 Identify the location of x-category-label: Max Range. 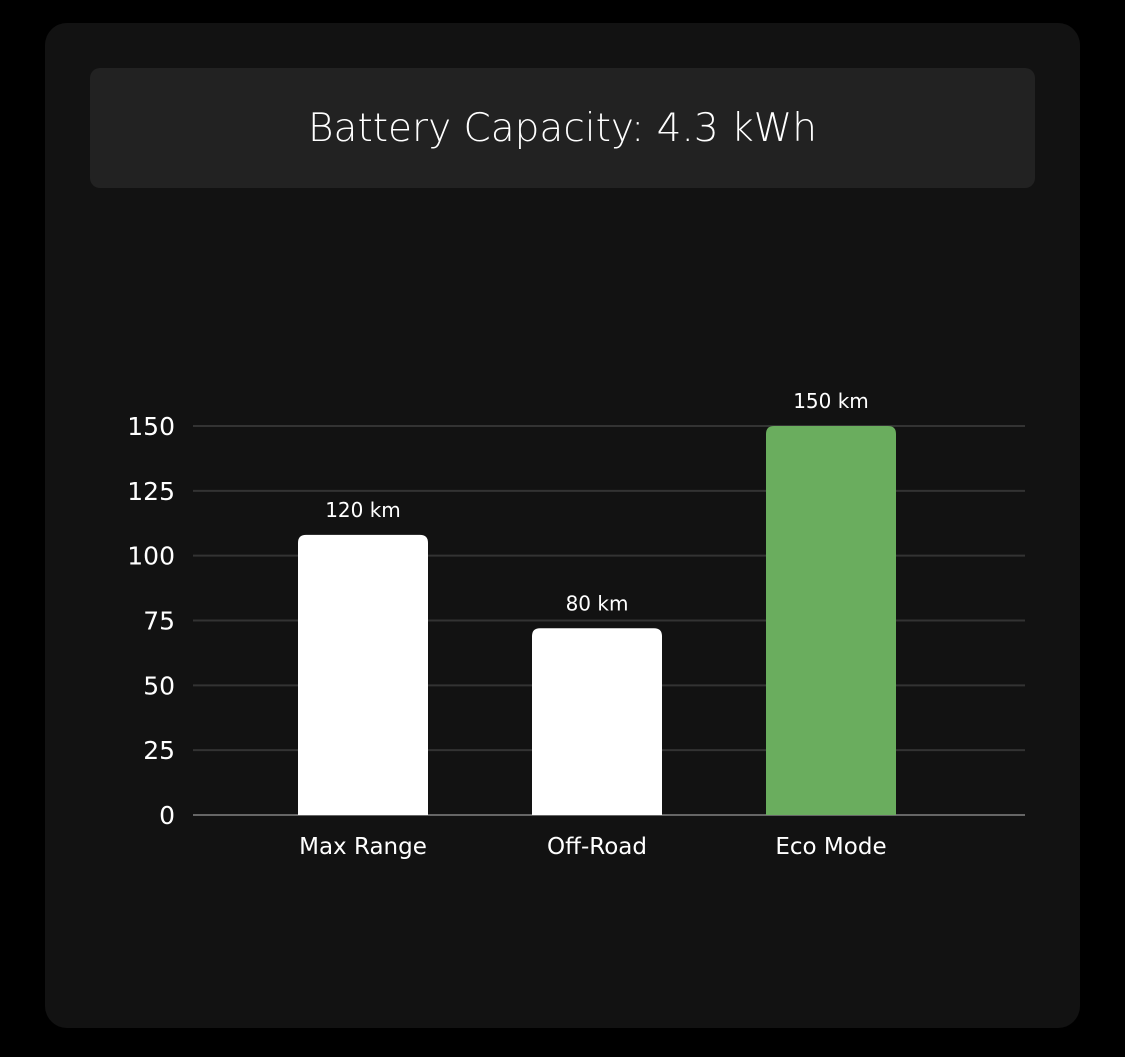
(363, 847).